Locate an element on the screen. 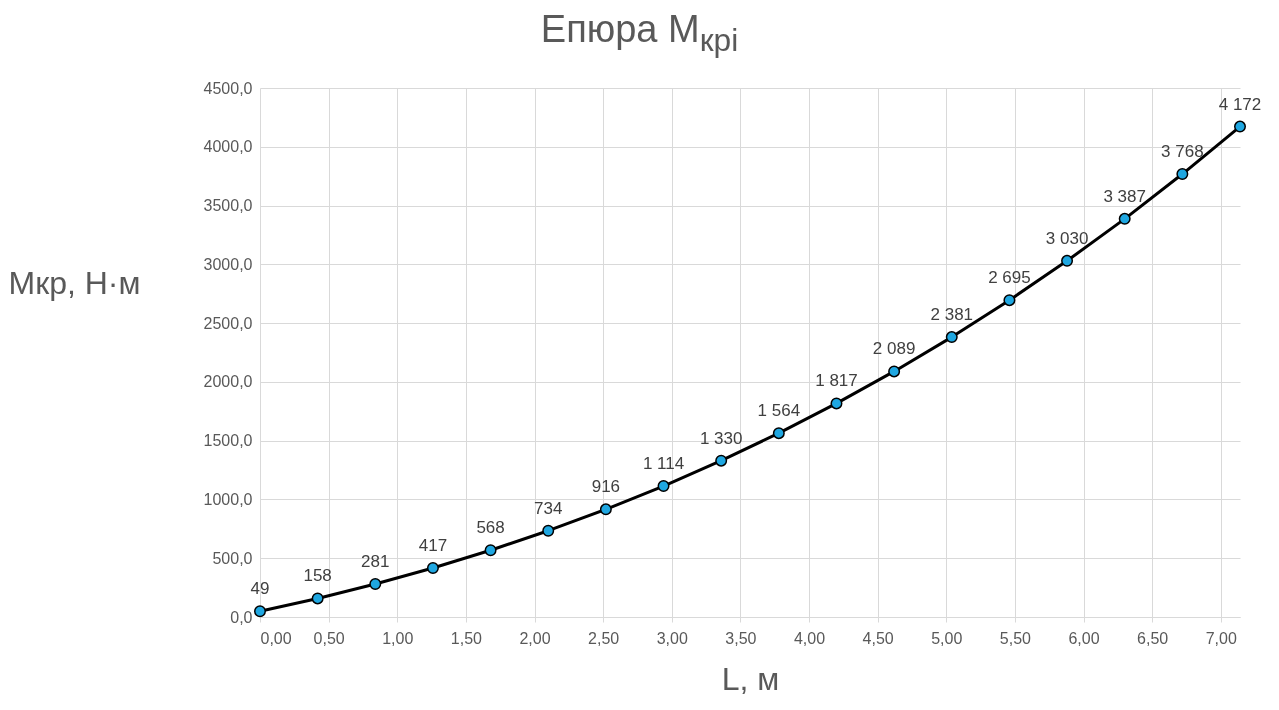  data-label: 4 172 is located at coordinates (1240, 104).